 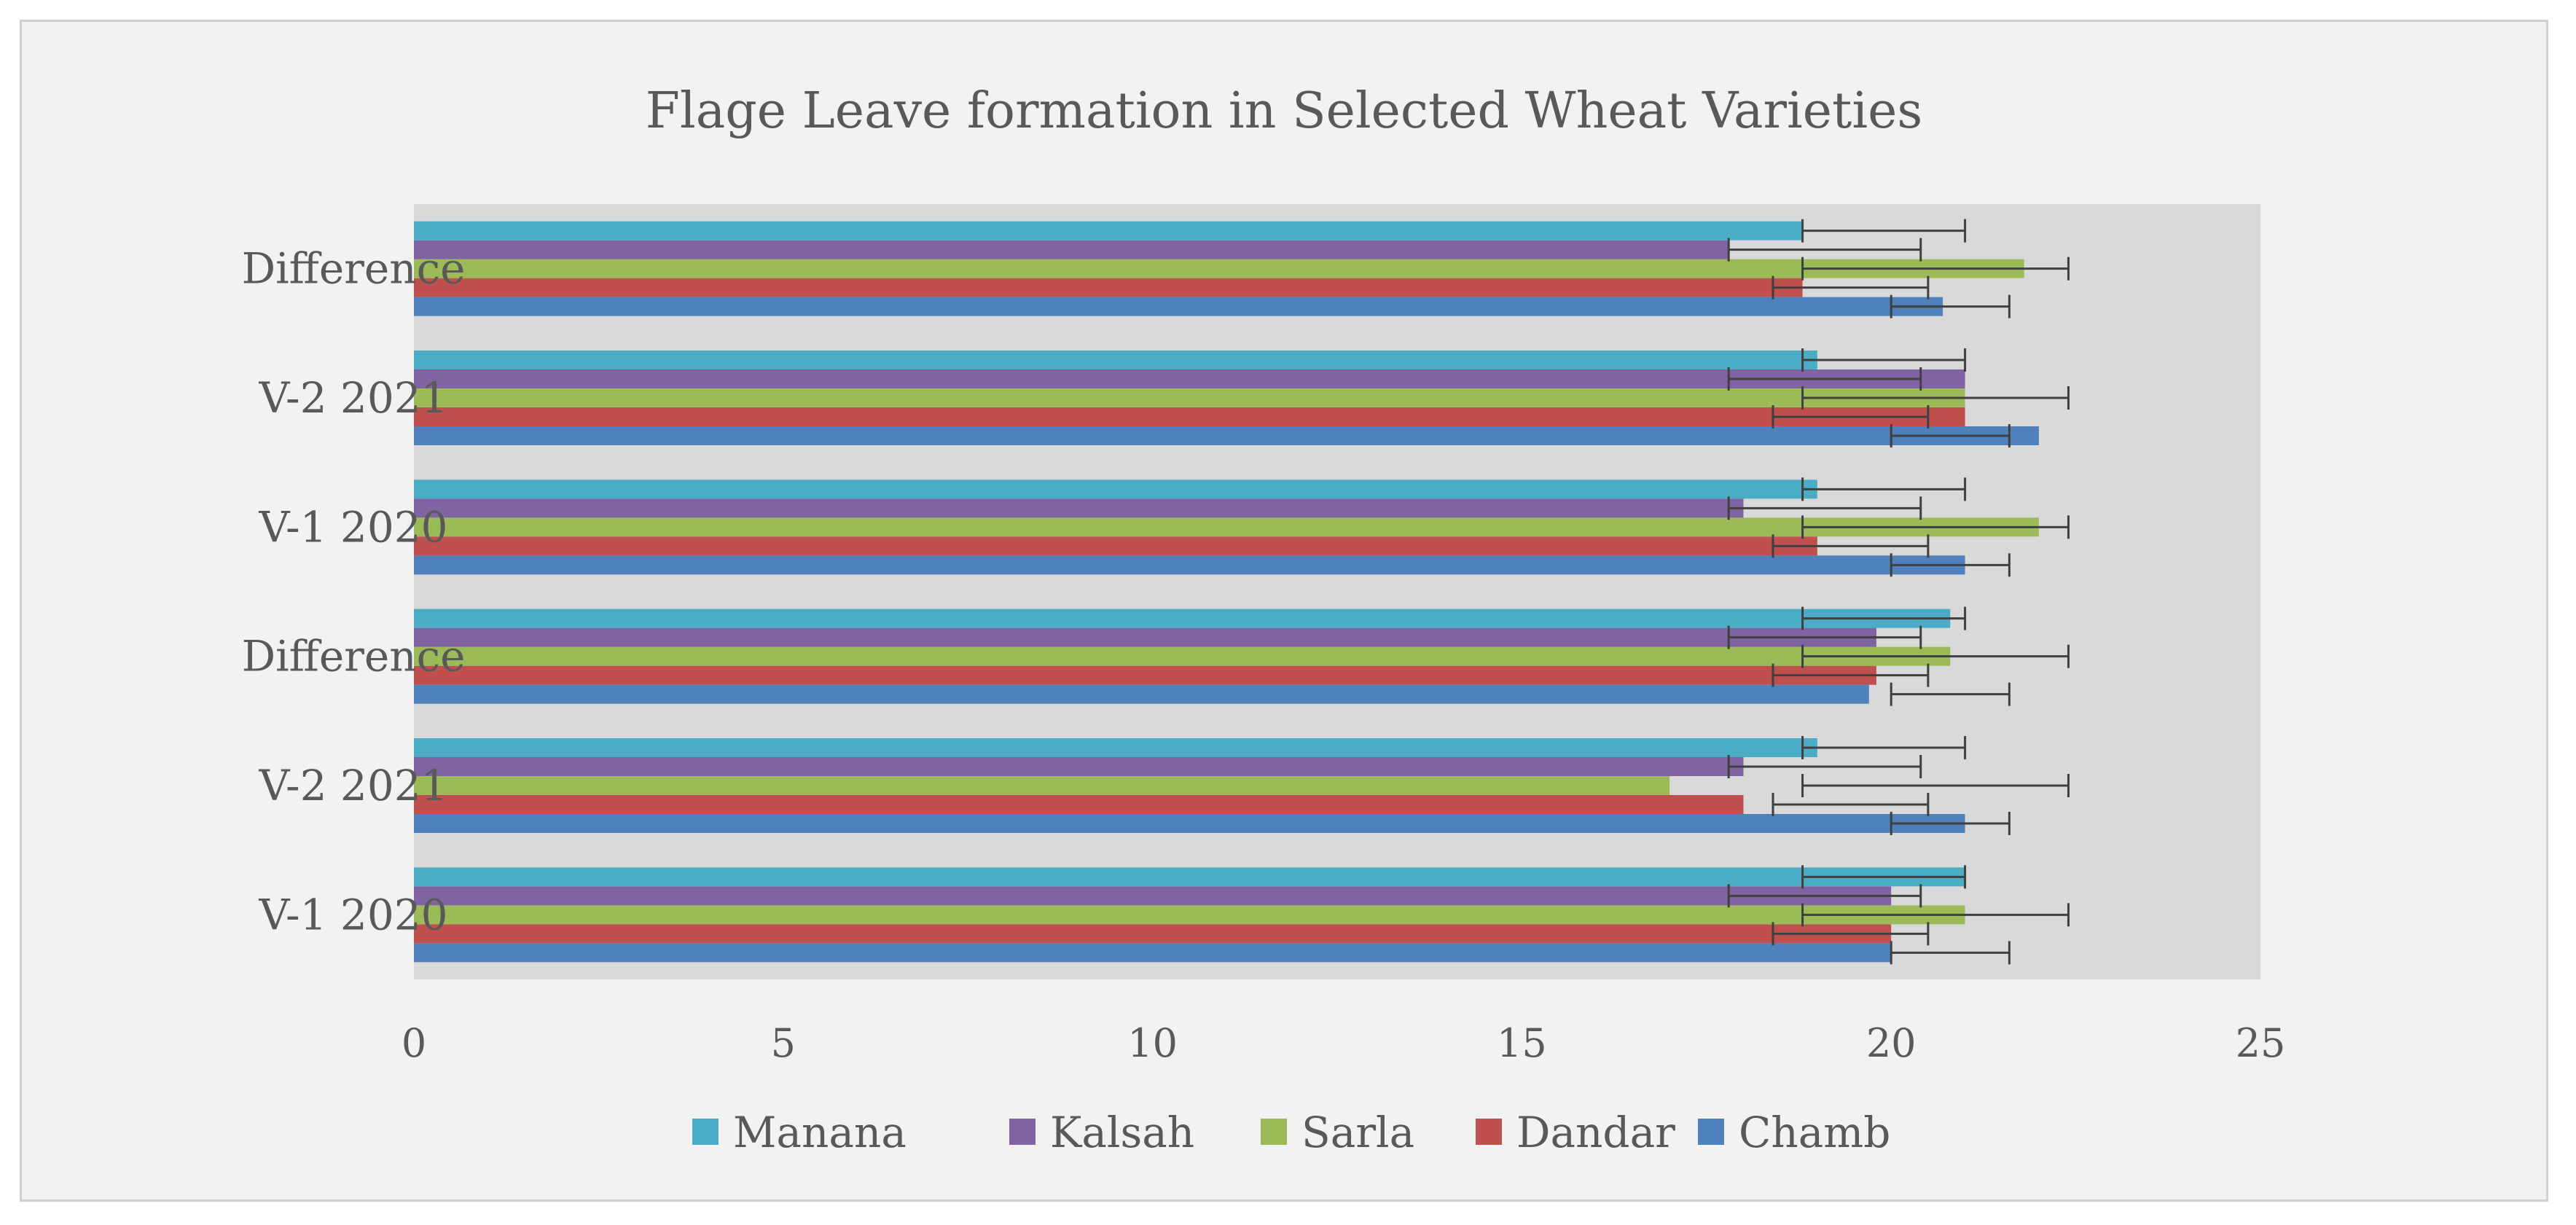 What do you see at coordinates (1122, 1132) in the screenshot?
I see `legend-label-kalsah: Kalsah` at bounding box center [1122, 1132].